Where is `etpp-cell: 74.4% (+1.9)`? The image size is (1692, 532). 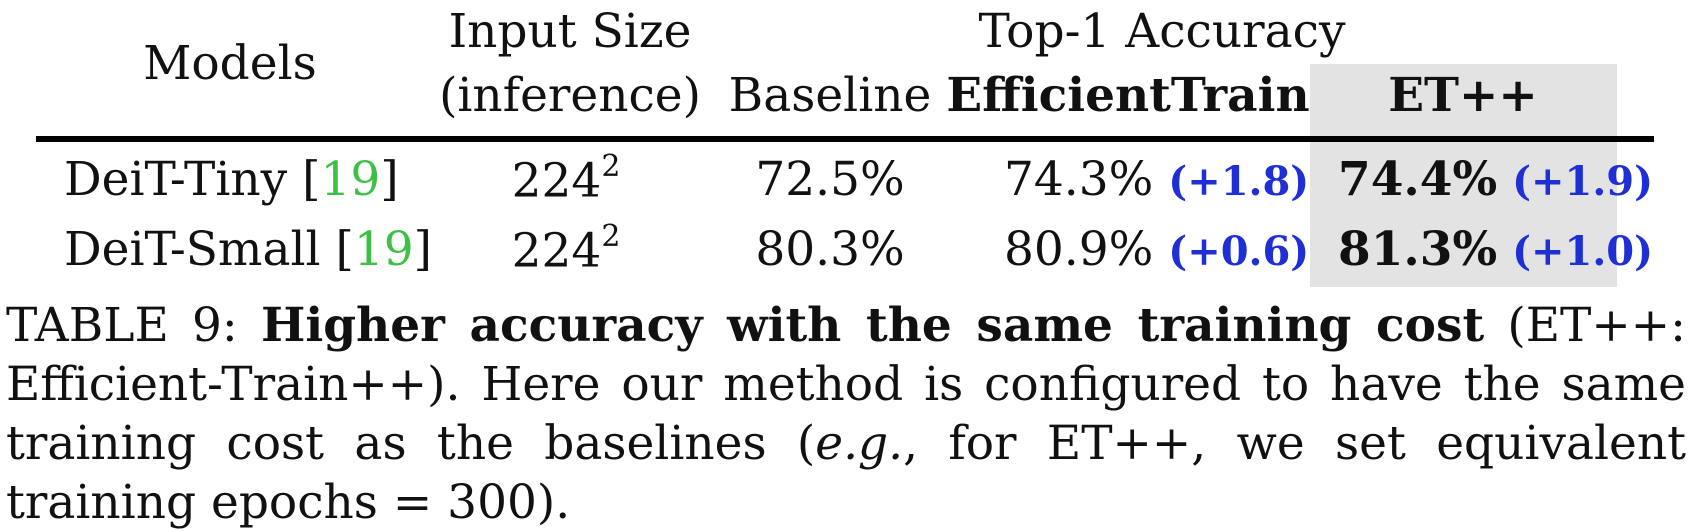
etpp-cell: 74.4% (+1.9) is located at coordinates (1495, 179).